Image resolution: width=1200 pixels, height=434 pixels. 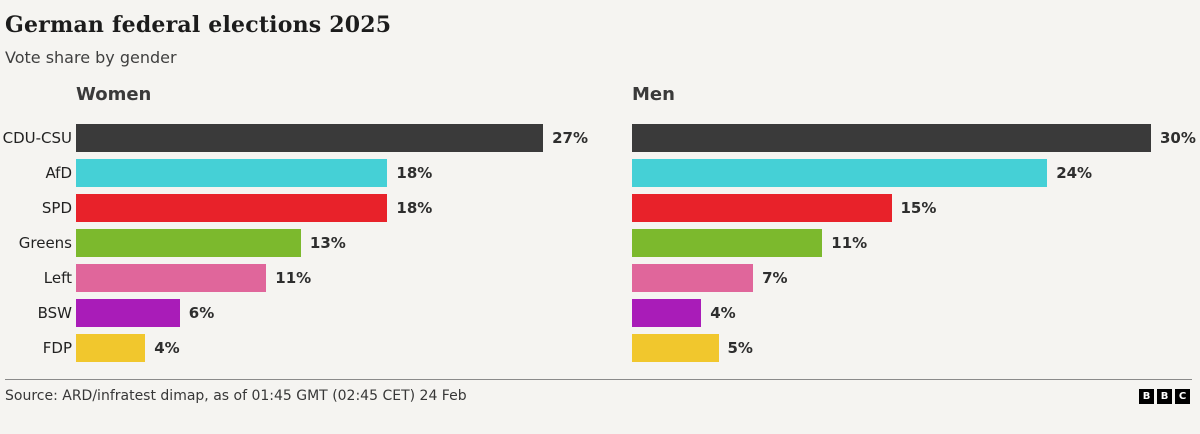 What do you see at coordinates (57, 347) in the screenshot?
I see `party-label: FDP` at bounding box center [57, 347].